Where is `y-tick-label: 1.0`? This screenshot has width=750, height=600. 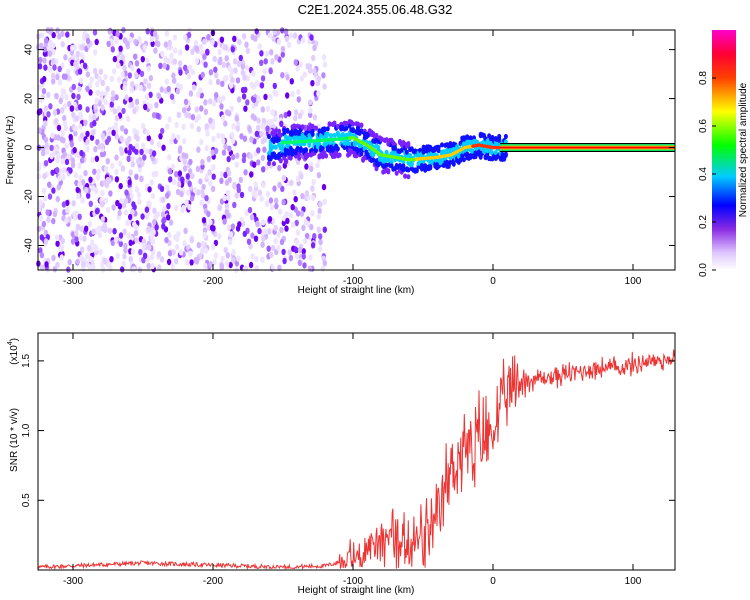
y-tick-label: 1.0 is located at coordinates (26, 430).